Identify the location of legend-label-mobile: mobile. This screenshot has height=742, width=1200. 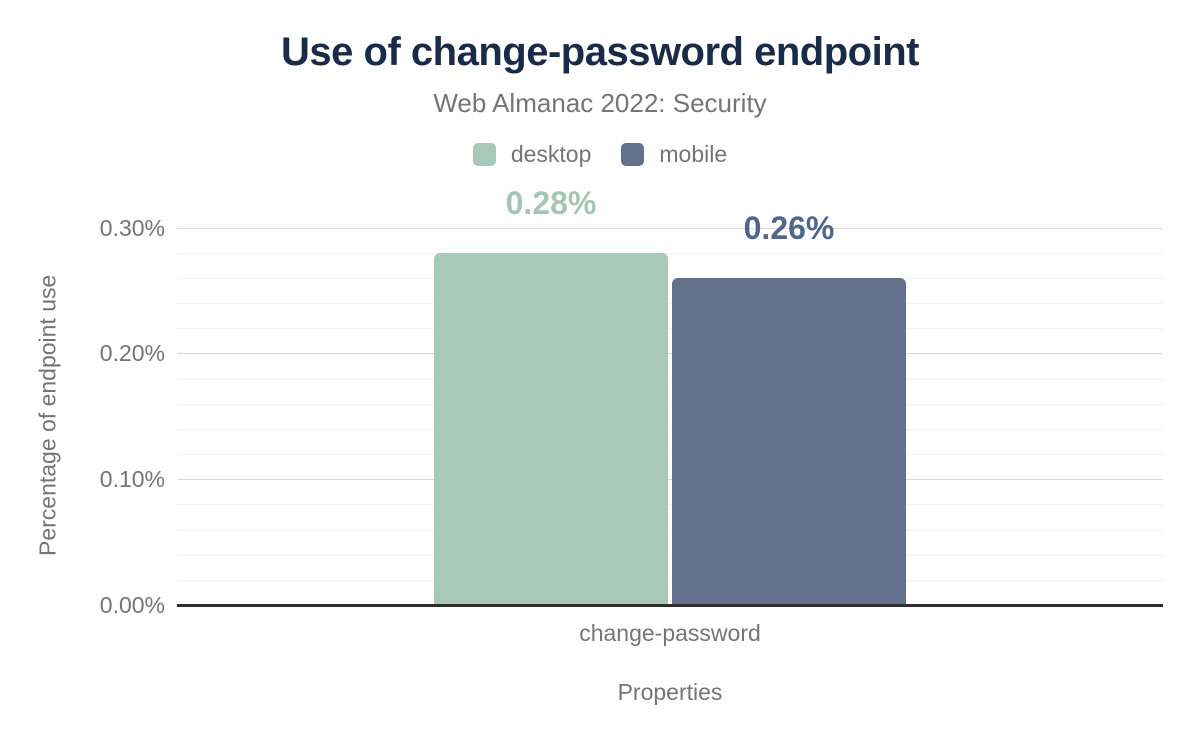
(693, 154).